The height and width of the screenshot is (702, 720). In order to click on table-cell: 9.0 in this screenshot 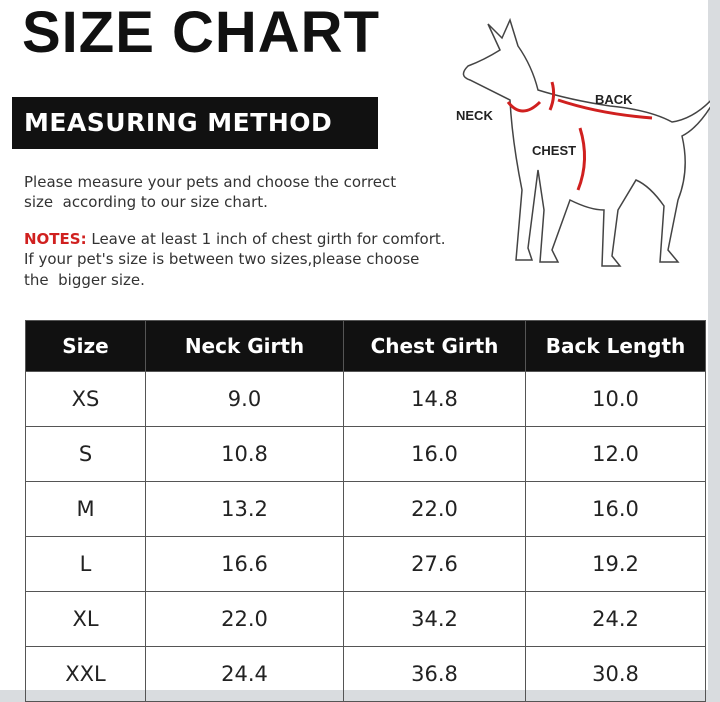, I will do `click(244, 399)`.